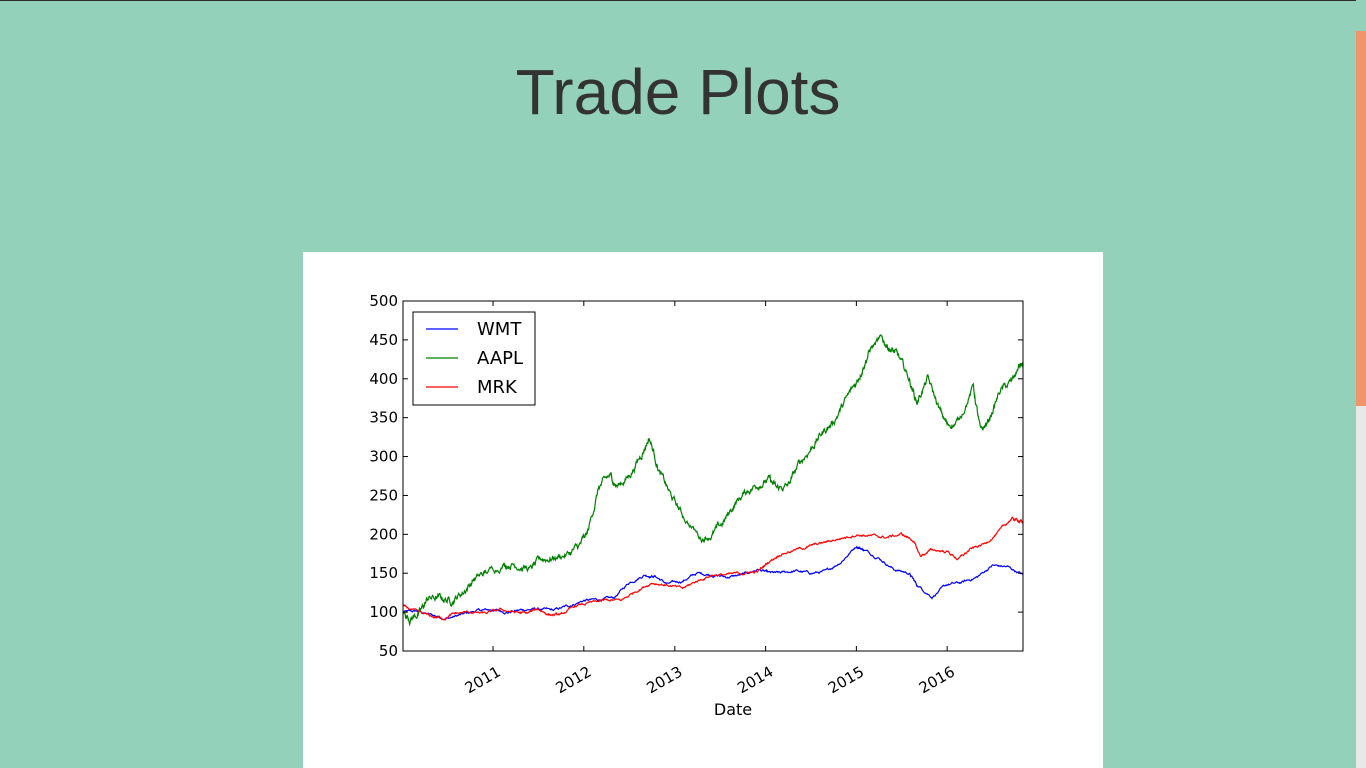  What do you see at coordinates (383, 418) in the screenshot?
I see `y-tick-label: 350` at bounding box center [383, 418].